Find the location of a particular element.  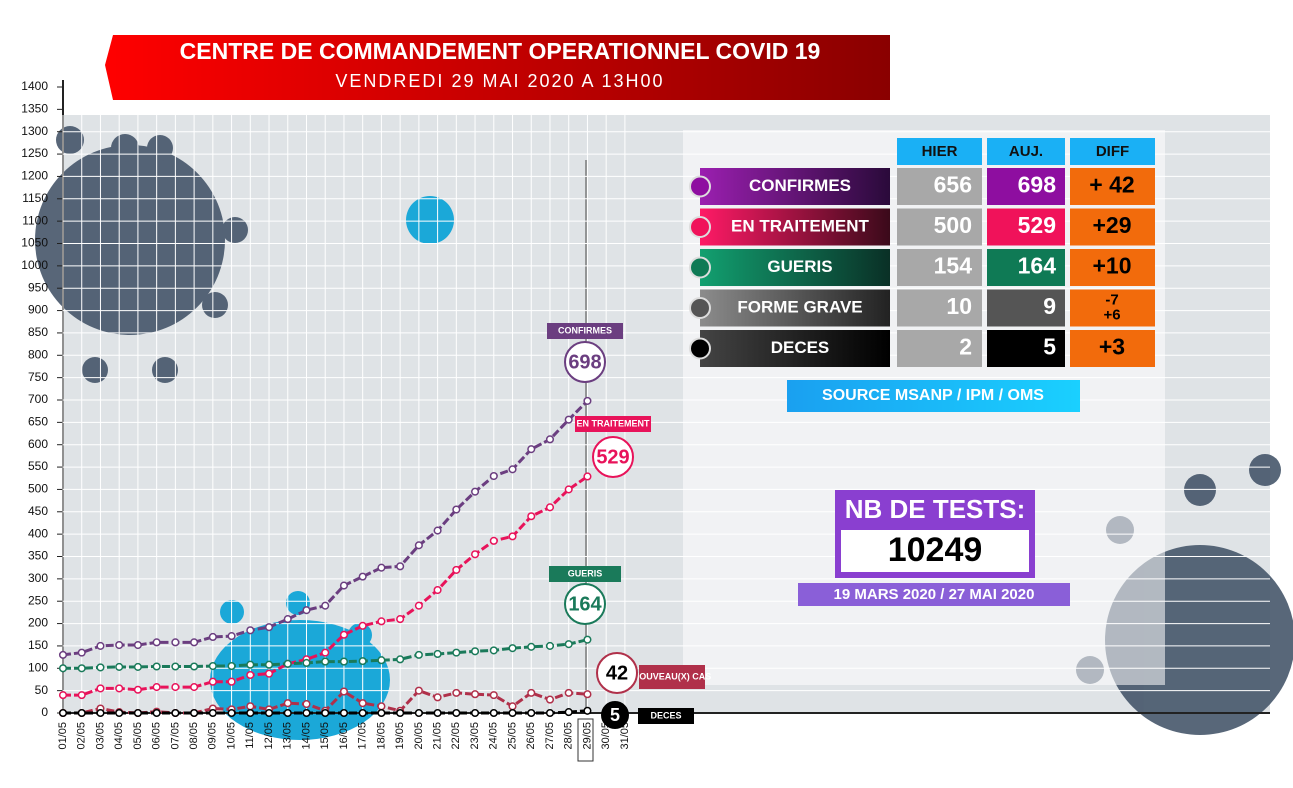

auj-value: 698 is located at coordinates (1037, 185).